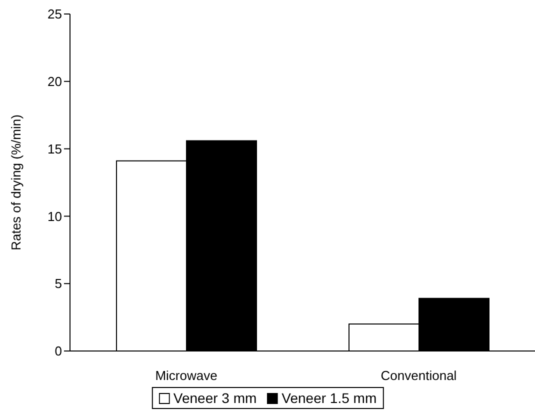  What do you see at coordinates (16, 182) in the screenshot?
I see `y-axis-title: Rates of drying (%/min)` at bounding box center [16, 182].